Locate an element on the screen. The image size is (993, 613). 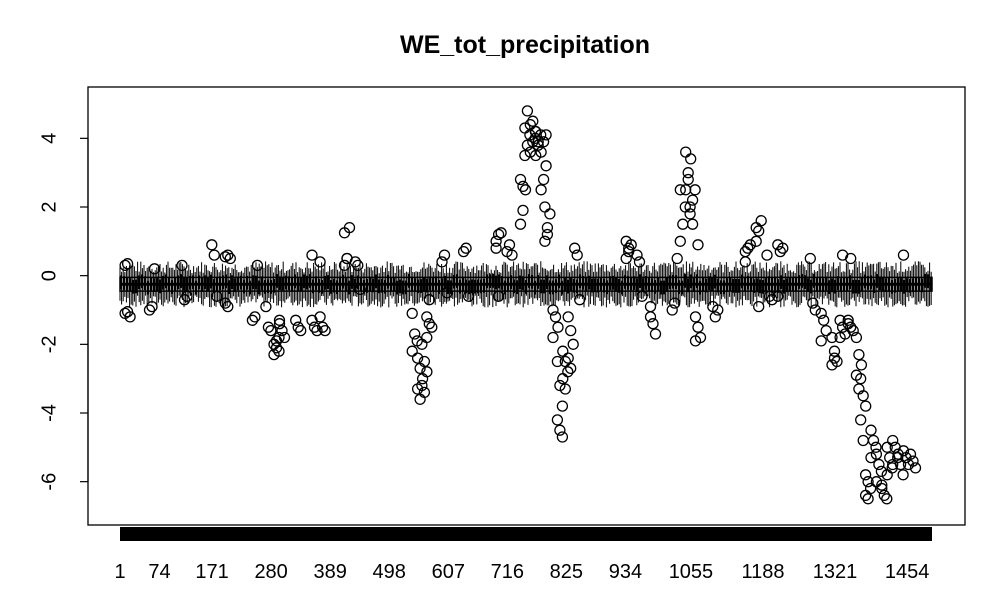
x-tick-label: 1454 is located at coordinates (907, 572).